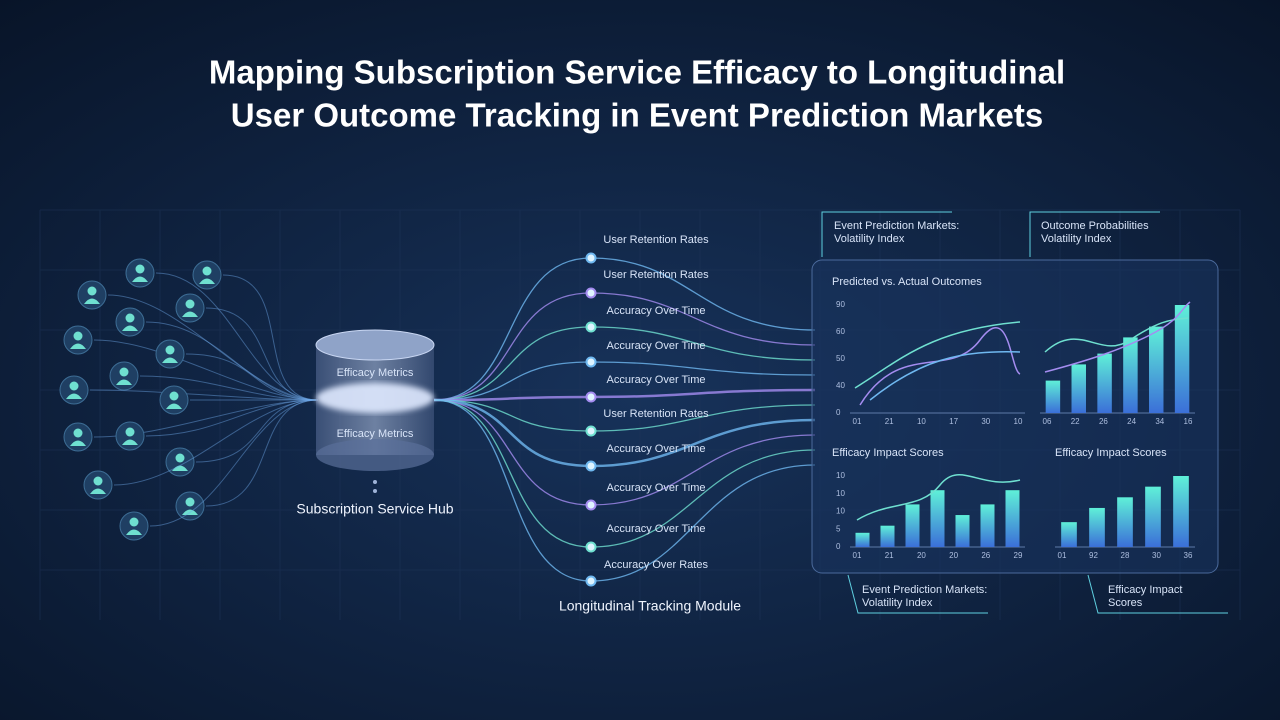  What do you see at coordinates (375, 455) in the screenshot?
I see `cylinder-base` at bounding box center [375, 455].